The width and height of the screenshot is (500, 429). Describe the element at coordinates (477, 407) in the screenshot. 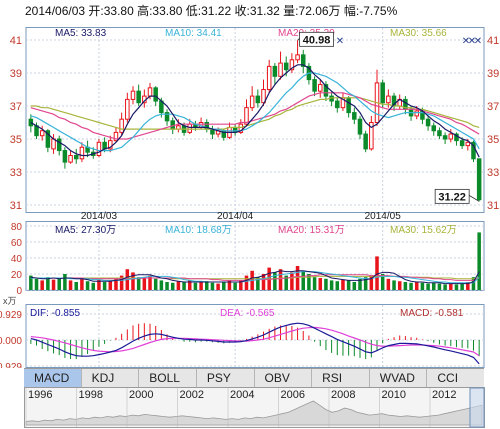

I see `navigator-selection` at that location.